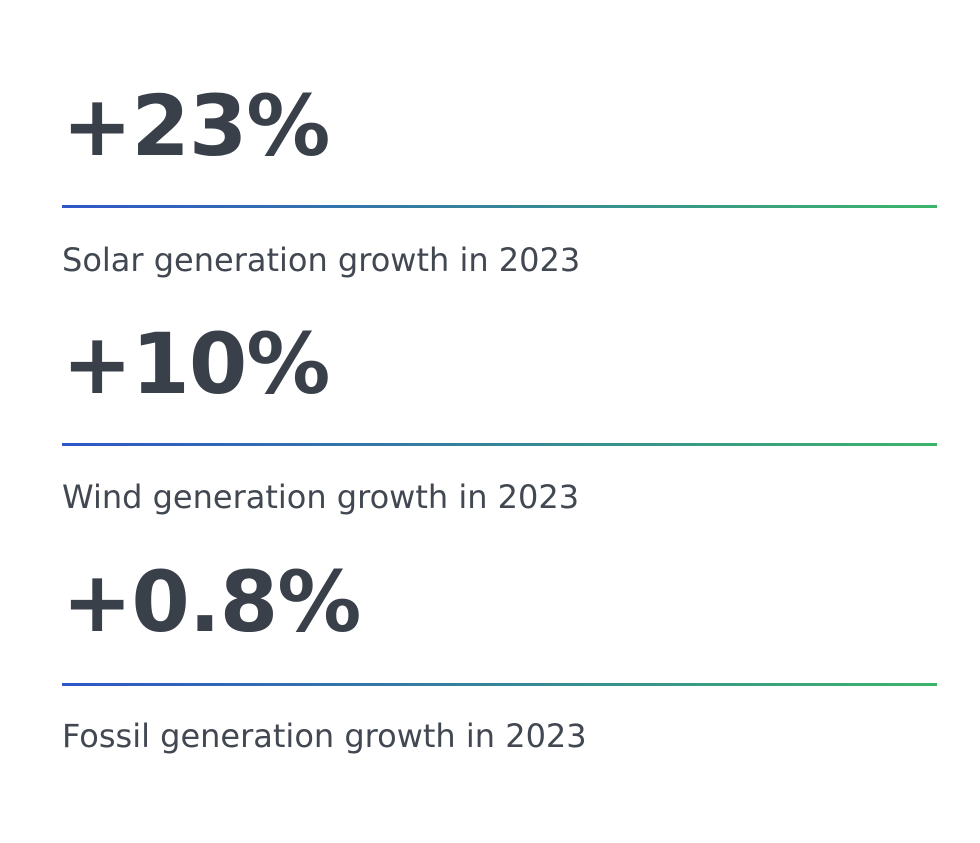 This screenshot has width=980, height=843. I want to click on stat-label-fossil: Fossil generation growth in 2023, so click(324, 736).